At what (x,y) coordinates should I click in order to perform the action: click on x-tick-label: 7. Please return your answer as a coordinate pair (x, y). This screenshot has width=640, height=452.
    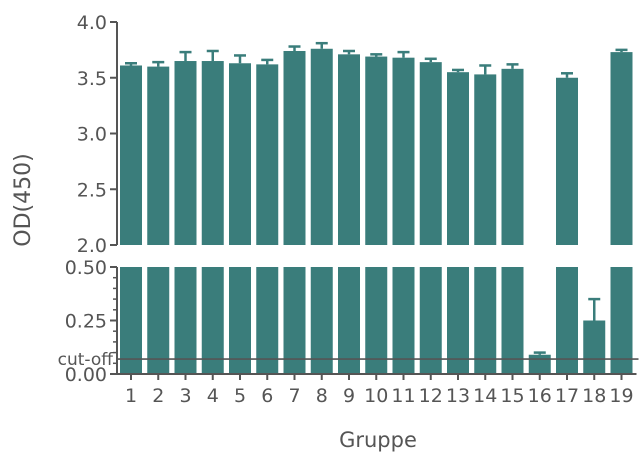
    Looking at the image, I should click on (294, 396).